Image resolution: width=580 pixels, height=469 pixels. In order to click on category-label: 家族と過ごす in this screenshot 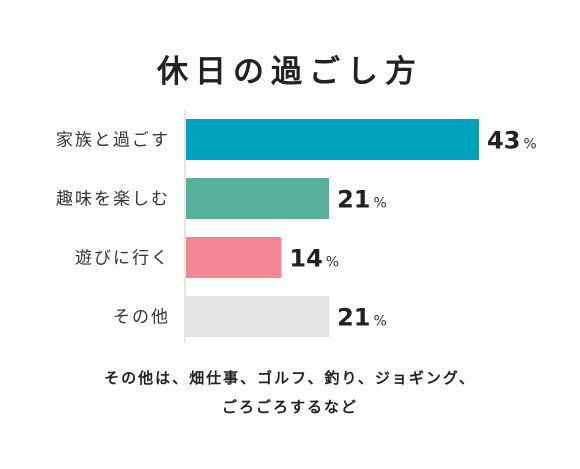, I will do `click(113, 141)`.